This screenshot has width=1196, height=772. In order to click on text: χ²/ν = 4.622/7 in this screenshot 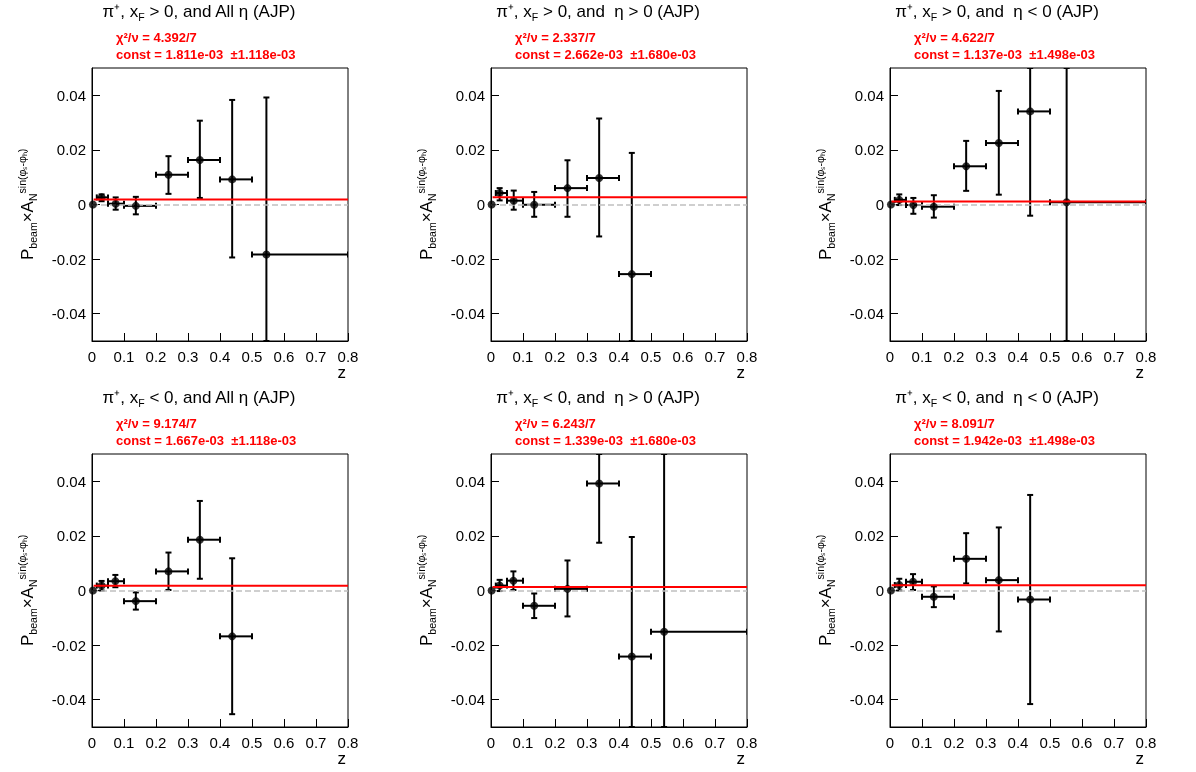, I will do `click(954, 37)`.